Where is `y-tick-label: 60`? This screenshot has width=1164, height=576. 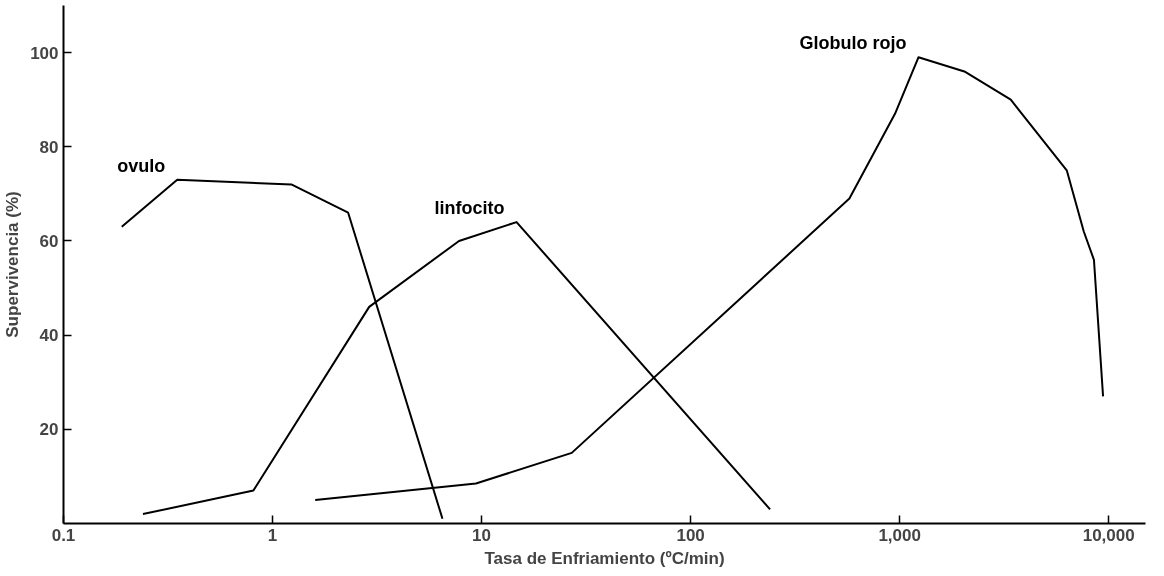
y-tick-label: 60 is located at coordinates (49, 241).